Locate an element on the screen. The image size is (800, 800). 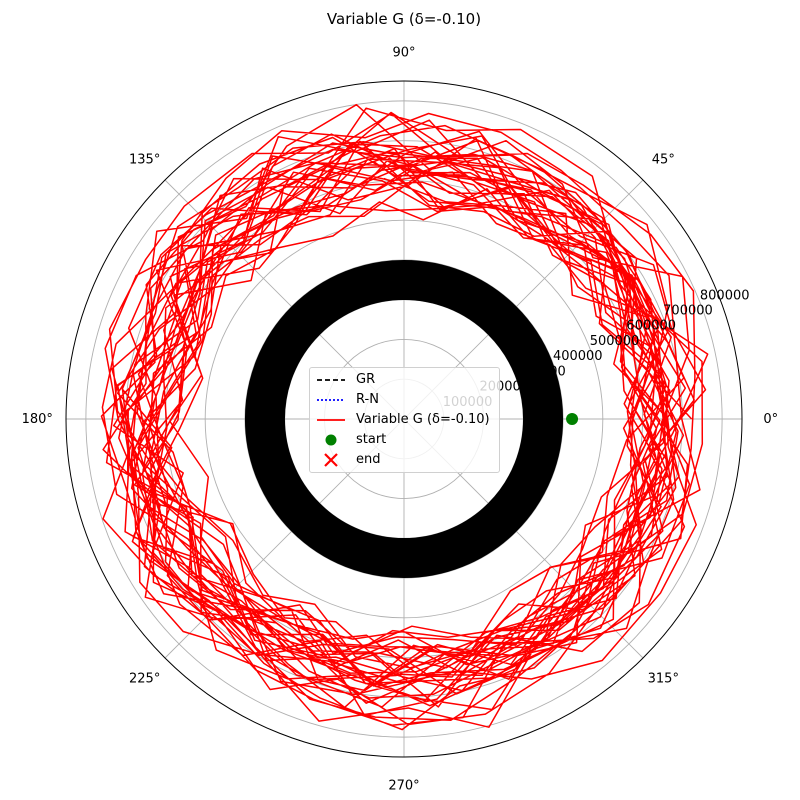
legend-label: start is located at coordinates (371, 439).